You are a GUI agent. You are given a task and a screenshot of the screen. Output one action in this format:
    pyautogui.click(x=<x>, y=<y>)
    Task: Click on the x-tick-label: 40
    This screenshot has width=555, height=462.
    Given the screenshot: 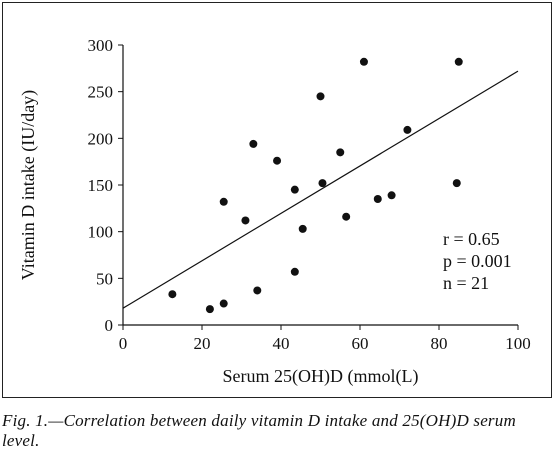 What is the action you would take?
    pyautogui.click(x=281, y=343)
    